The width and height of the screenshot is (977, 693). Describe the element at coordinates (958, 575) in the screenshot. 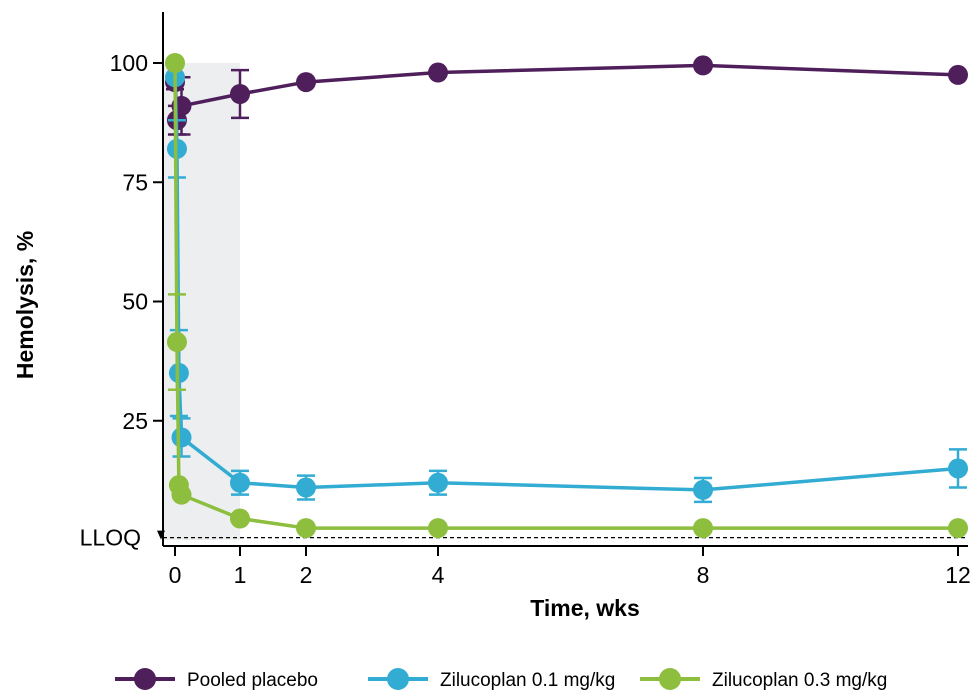

I see `x-tick-label: 12` at that location.